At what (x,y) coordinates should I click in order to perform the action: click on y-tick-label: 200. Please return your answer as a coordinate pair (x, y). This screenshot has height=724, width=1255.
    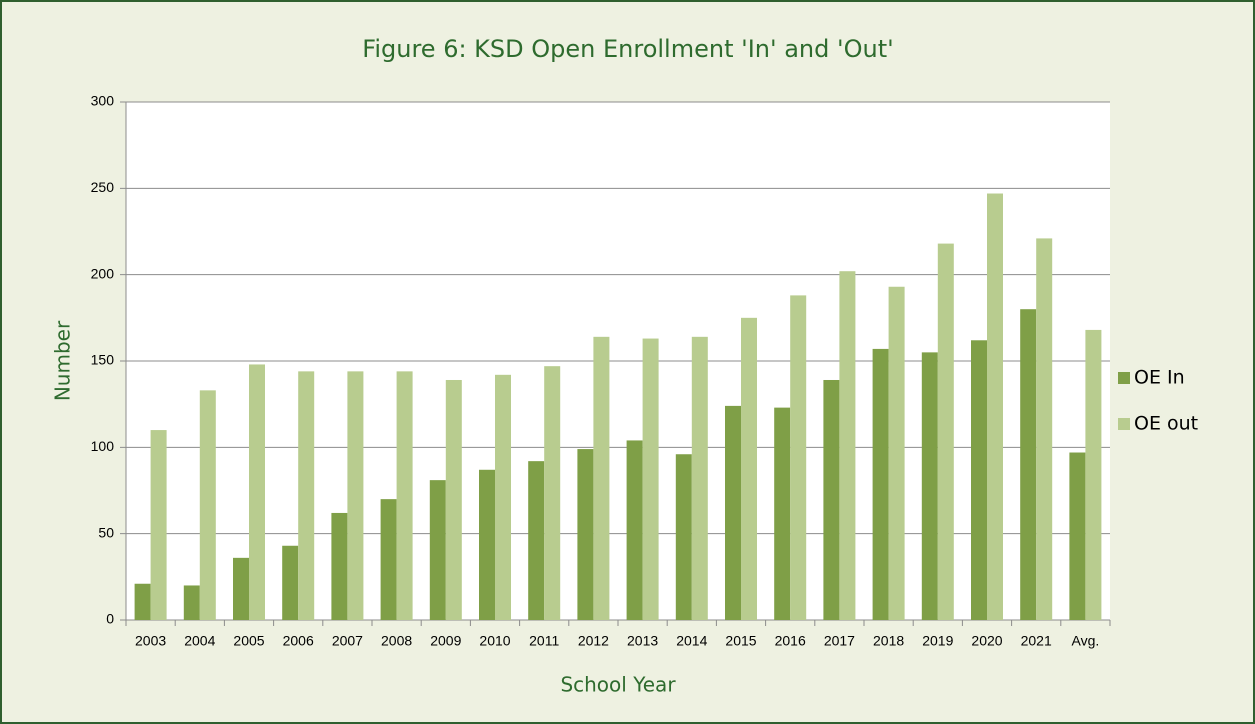
    Looking at the image, I should click on (103, 273).